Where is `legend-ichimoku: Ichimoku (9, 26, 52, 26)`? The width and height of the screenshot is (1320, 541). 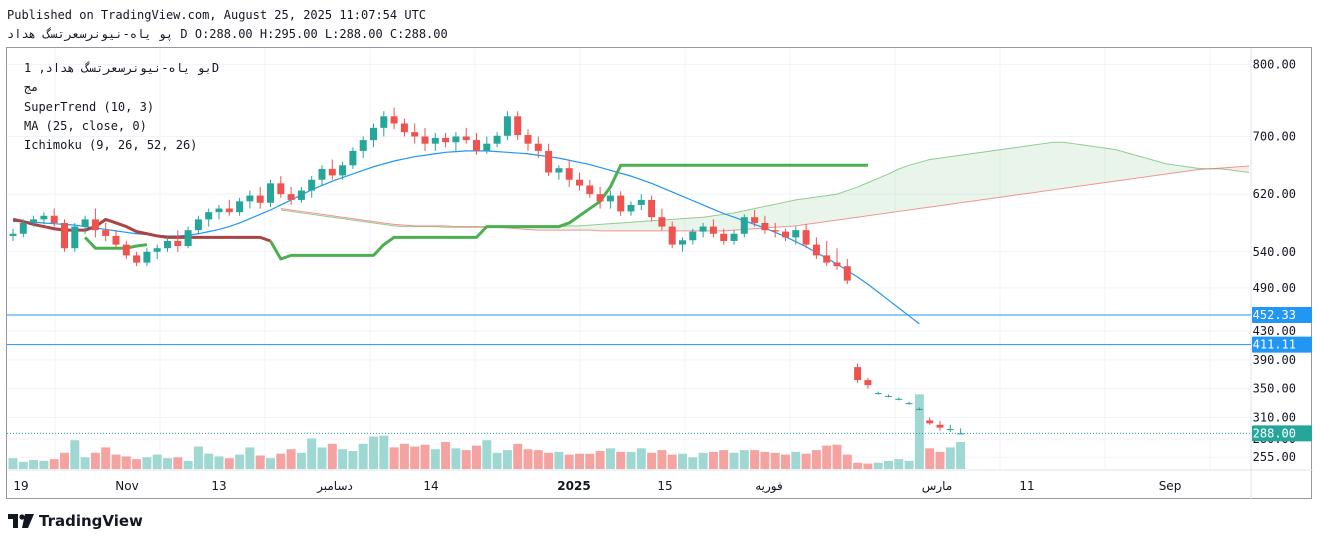 legend-ichimoku: Ichimoku (9, 26, 52, 26) is located at coordinates (111, 145).